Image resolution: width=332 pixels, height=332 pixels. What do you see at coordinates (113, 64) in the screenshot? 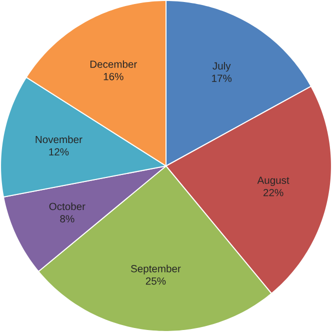
I see `slice-label: December` at bounding box center [113, 64].